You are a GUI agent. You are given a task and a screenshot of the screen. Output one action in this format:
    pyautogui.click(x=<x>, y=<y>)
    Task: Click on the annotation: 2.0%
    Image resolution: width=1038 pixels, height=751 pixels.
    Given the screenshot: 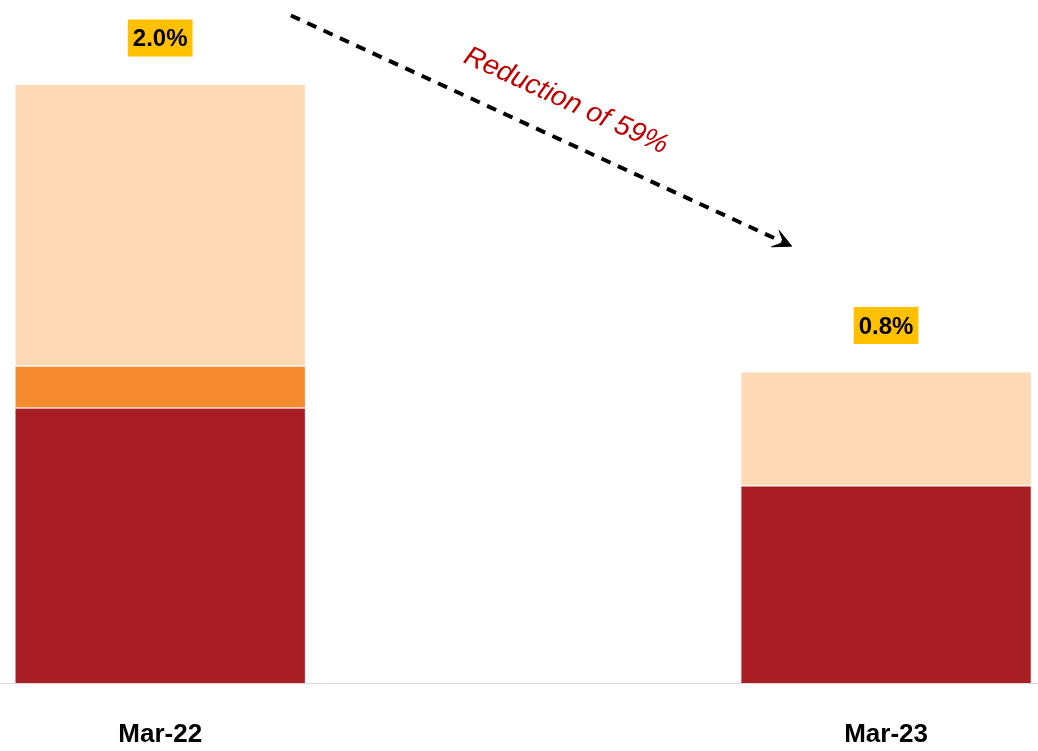 What is the action you would take?
    pyautogui.click(x=160, y=38)
    